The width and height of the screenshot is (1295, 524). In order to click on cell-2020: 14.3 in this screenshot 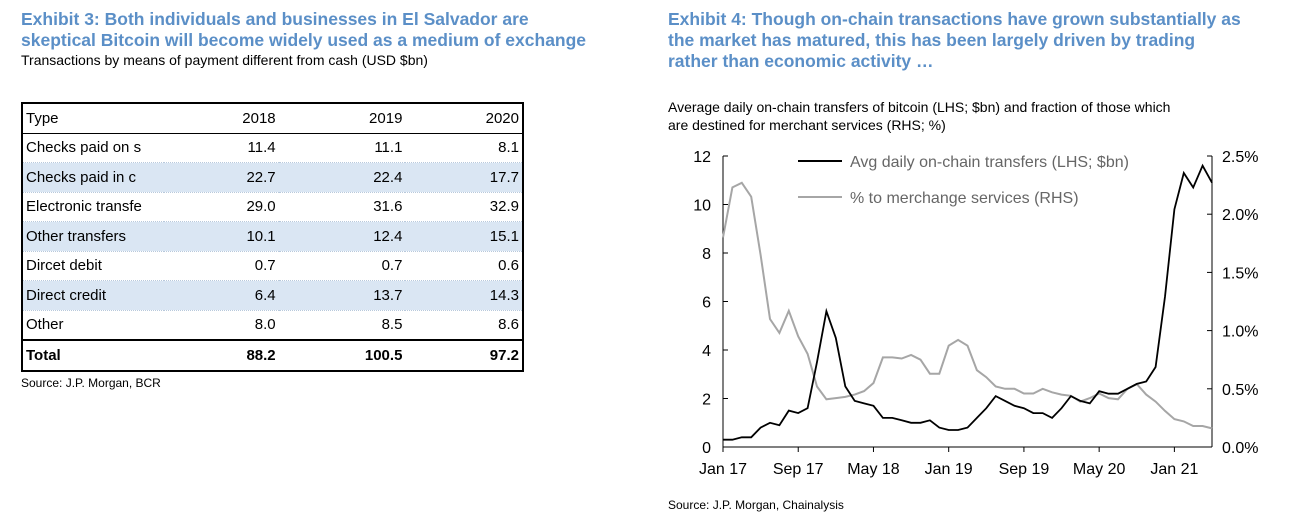, I will do `click(464, 295)`.